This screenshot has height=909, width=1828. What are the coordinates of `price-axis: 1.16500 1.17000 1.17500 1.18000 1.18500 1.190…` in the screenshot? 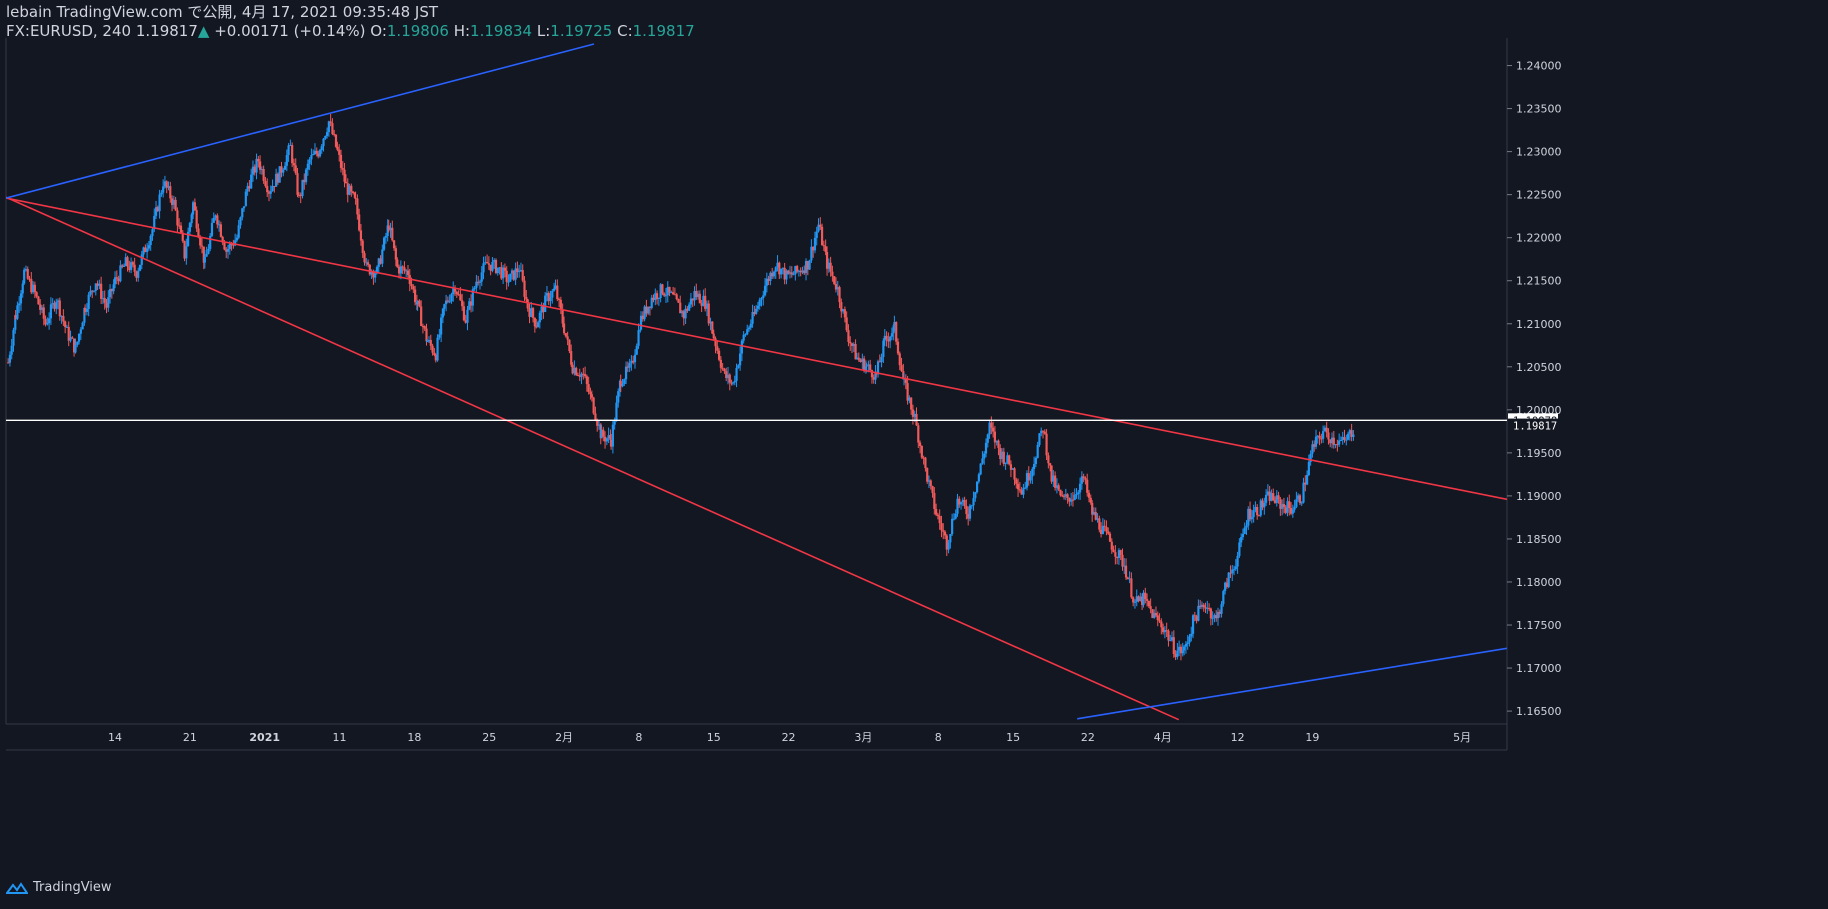 It's located at (1534, 389).